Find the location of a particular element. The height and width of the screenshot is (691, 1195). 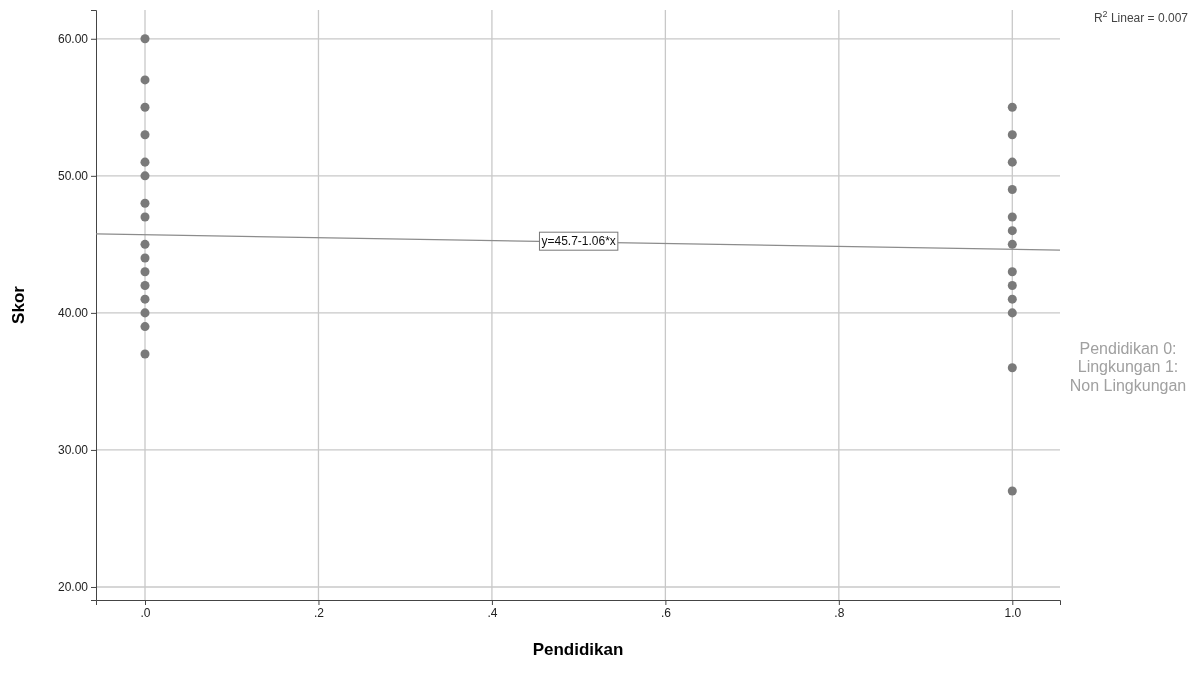

y-tick-label: 40.00 is located at coordinates (73, 313).